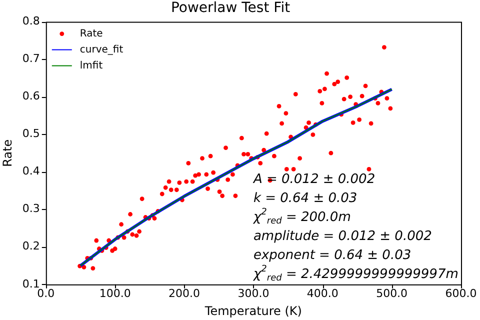 Image resolution: width=480 pixels, height=320 pixels. What do you see at coordinates (314, 179) in the screenshot?
I see `annotation: A = 0.012 ± 0.002` at bounding box center [314, 179].